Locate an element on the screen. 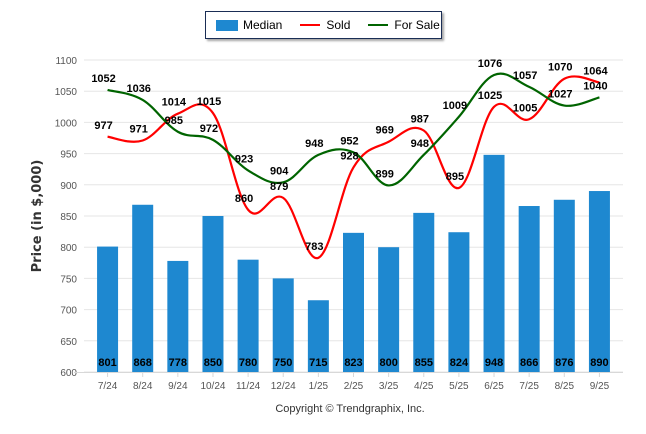  for-sale-value-label: 1076 is located at coordinates (490, 64).